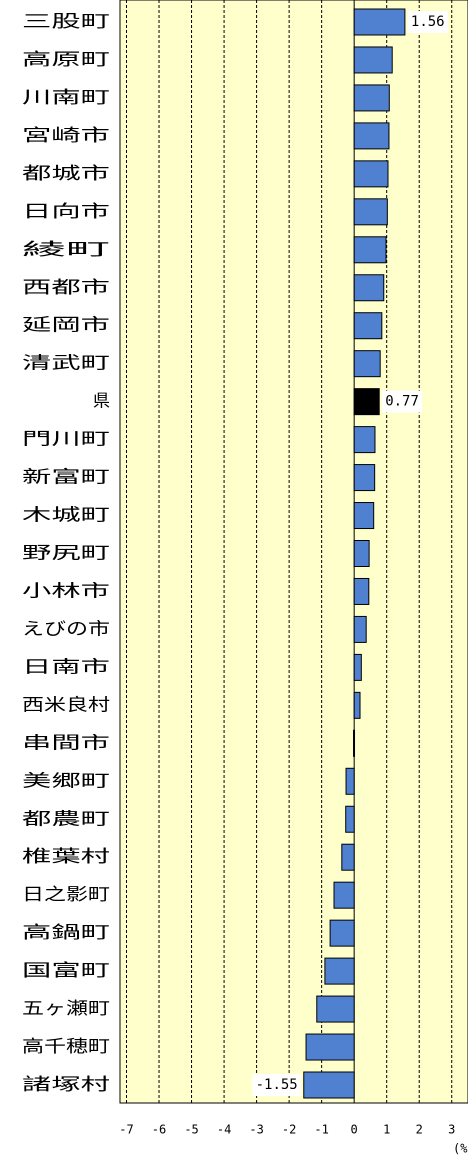 The width and height of the screenshot is (468, 1162). I want to click on y-tick-label: 門川町, so click(66, 440).